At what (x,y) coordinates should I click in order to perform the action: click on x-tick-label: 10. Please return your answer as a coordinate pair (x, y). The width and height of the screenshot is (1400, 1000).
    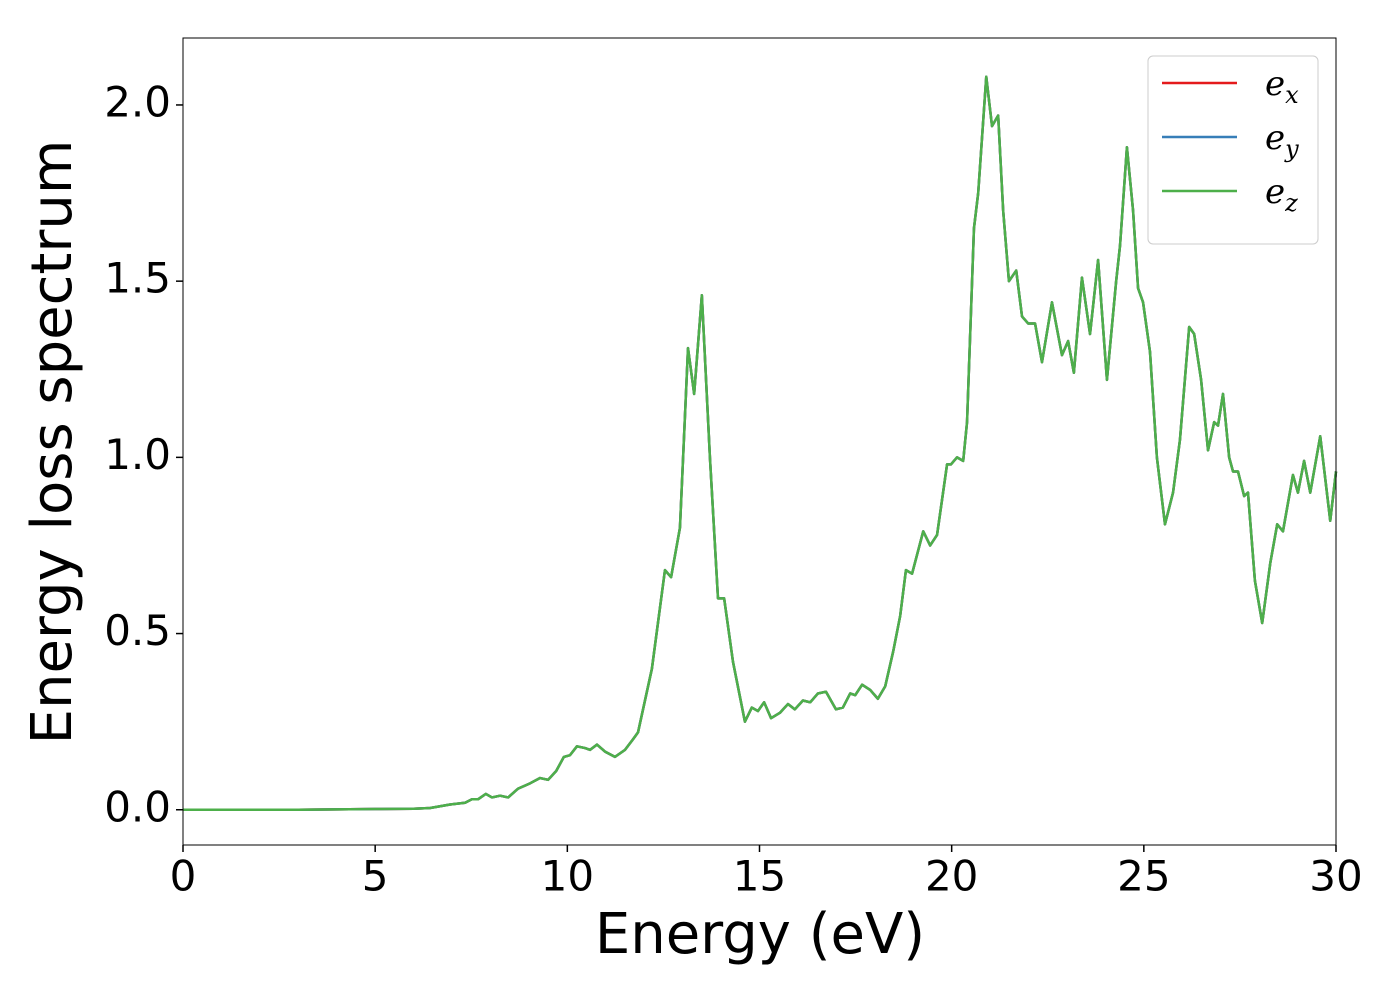
    Looking at the image, I should click on (567, 876).